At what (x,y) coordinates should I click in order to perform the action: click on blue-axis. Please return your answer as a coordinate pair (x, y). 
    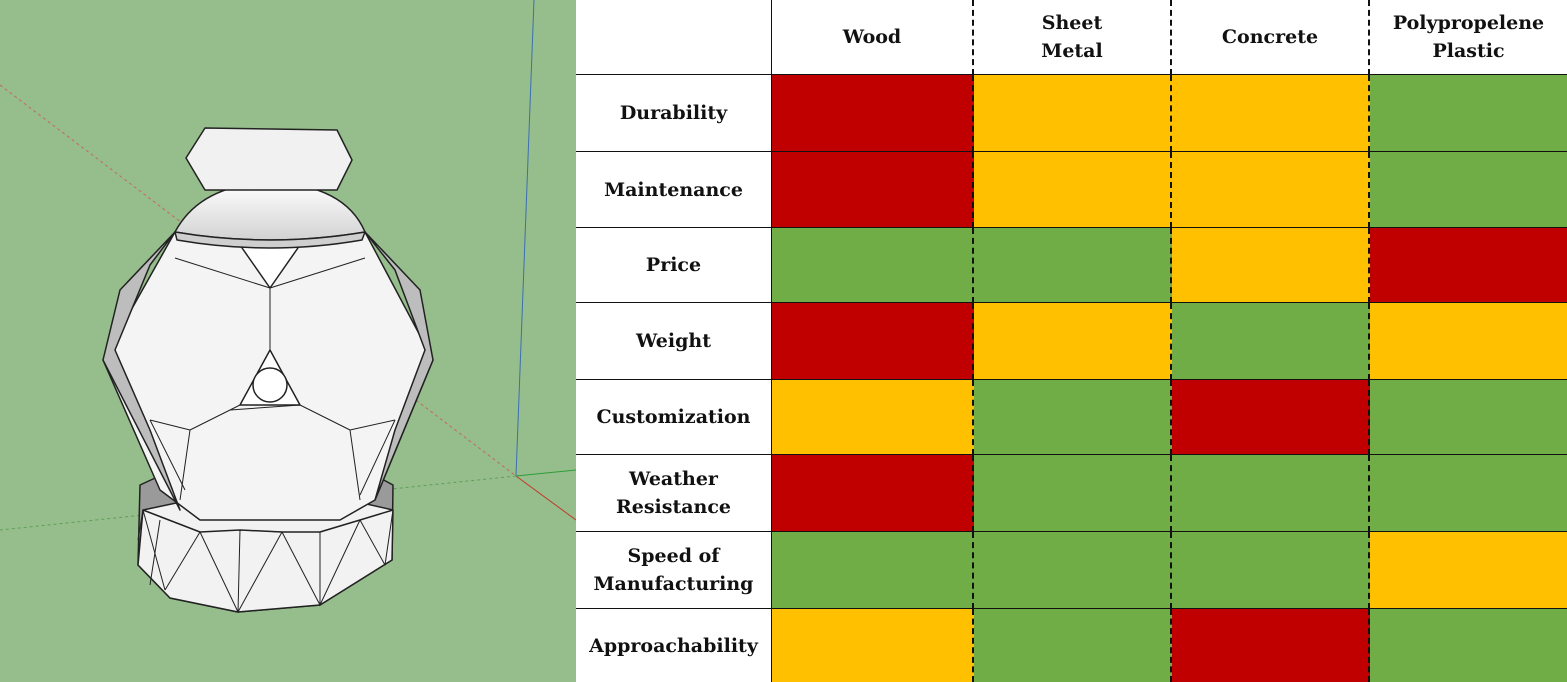
    Looking at the image, I should click on (525, 238).